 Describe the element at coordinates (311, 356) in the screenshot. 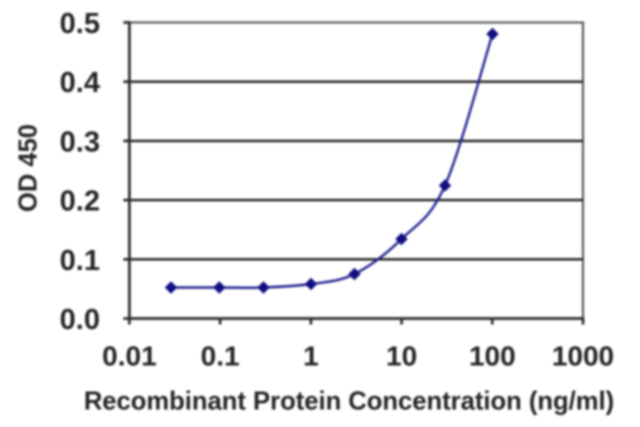

I see `svg-text: 1` at that location.